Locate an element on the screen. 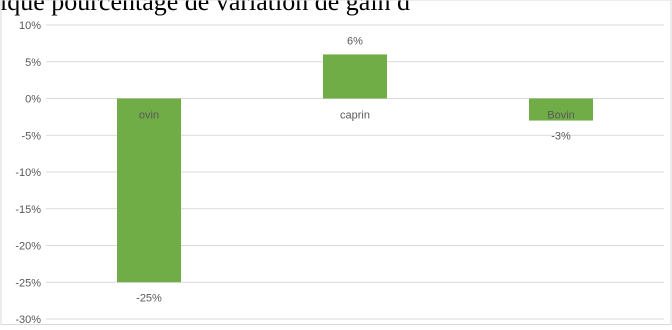  y-tick-label: -30% is located at coordinates (28, 319).